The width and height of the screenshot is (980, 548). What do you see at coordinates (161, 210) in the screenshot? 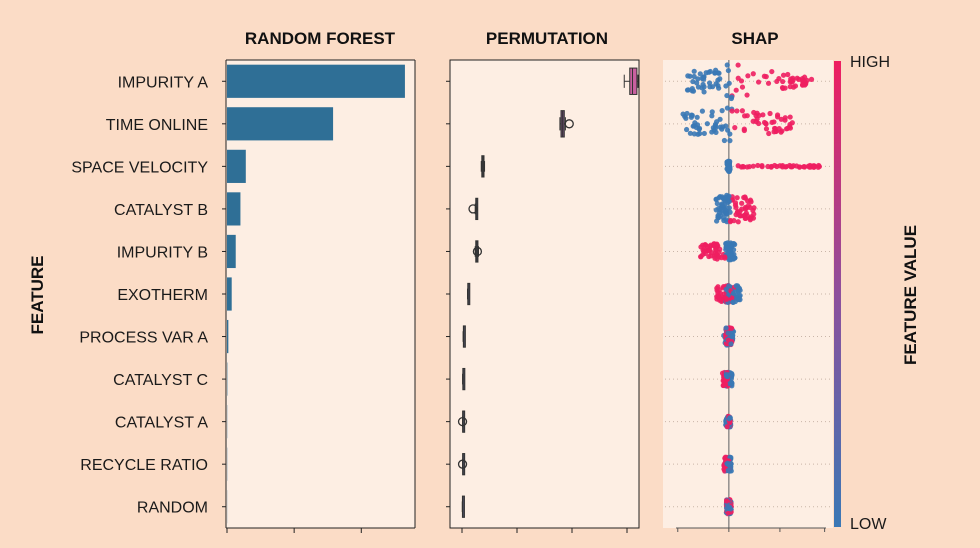
I see `feature-label: CATALYST B` at bounding box center [161, 210].